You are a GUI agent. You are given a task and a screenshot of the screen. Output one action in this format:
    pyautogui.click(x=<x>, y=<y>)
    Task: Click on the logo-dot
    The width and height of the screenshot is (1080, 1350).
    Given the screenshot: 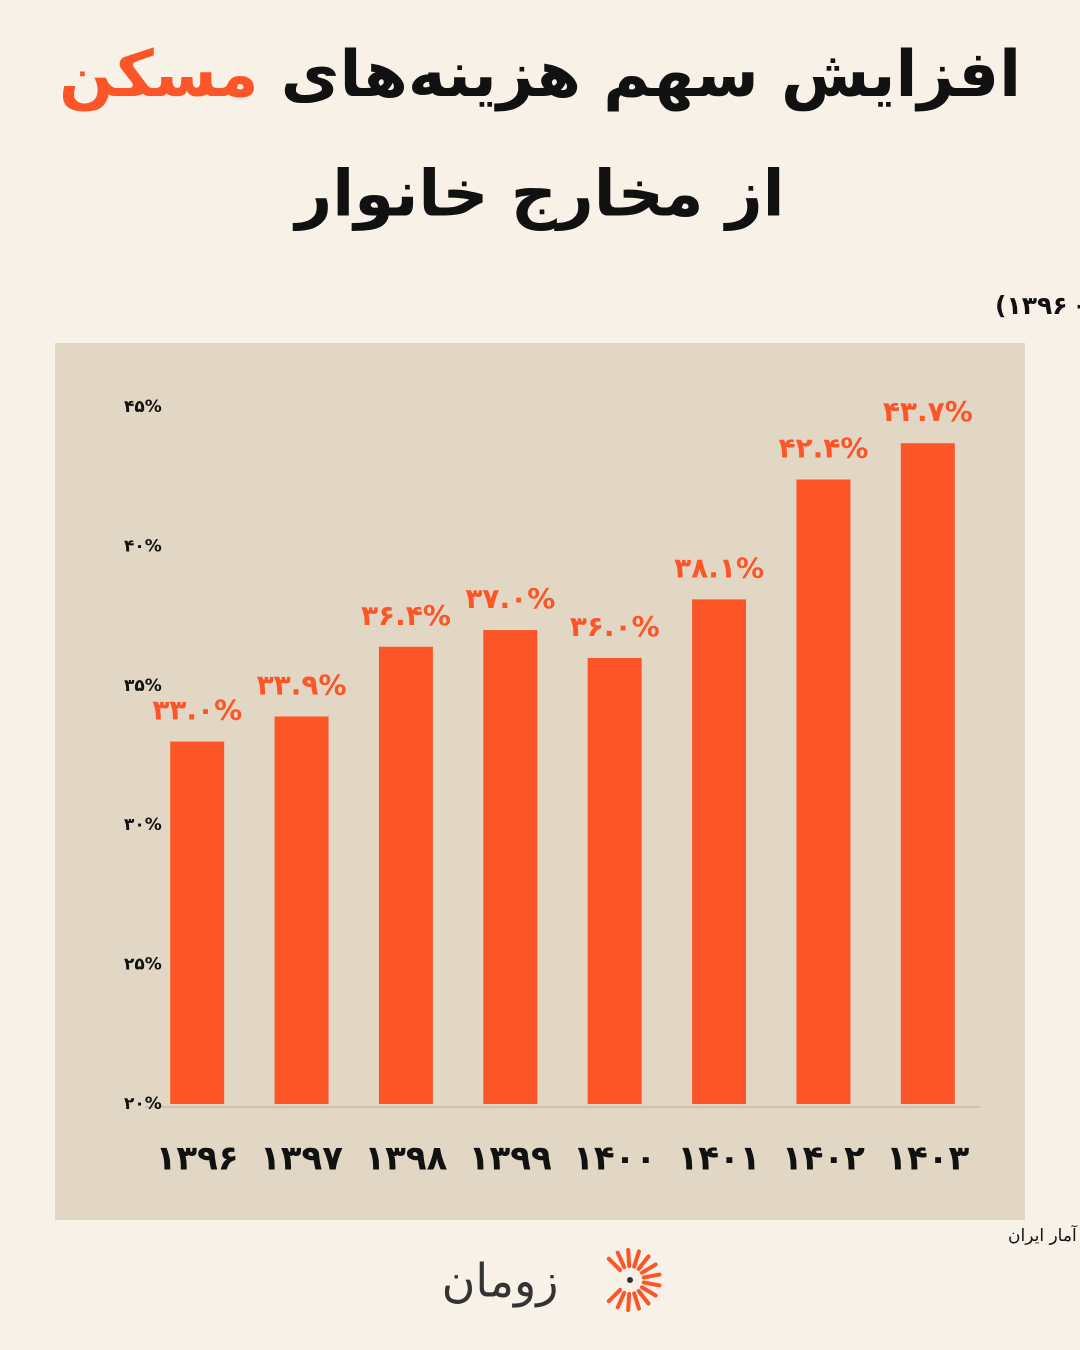 What is the action you would take?
    pyautogui.click(x=630, y=1280)
    